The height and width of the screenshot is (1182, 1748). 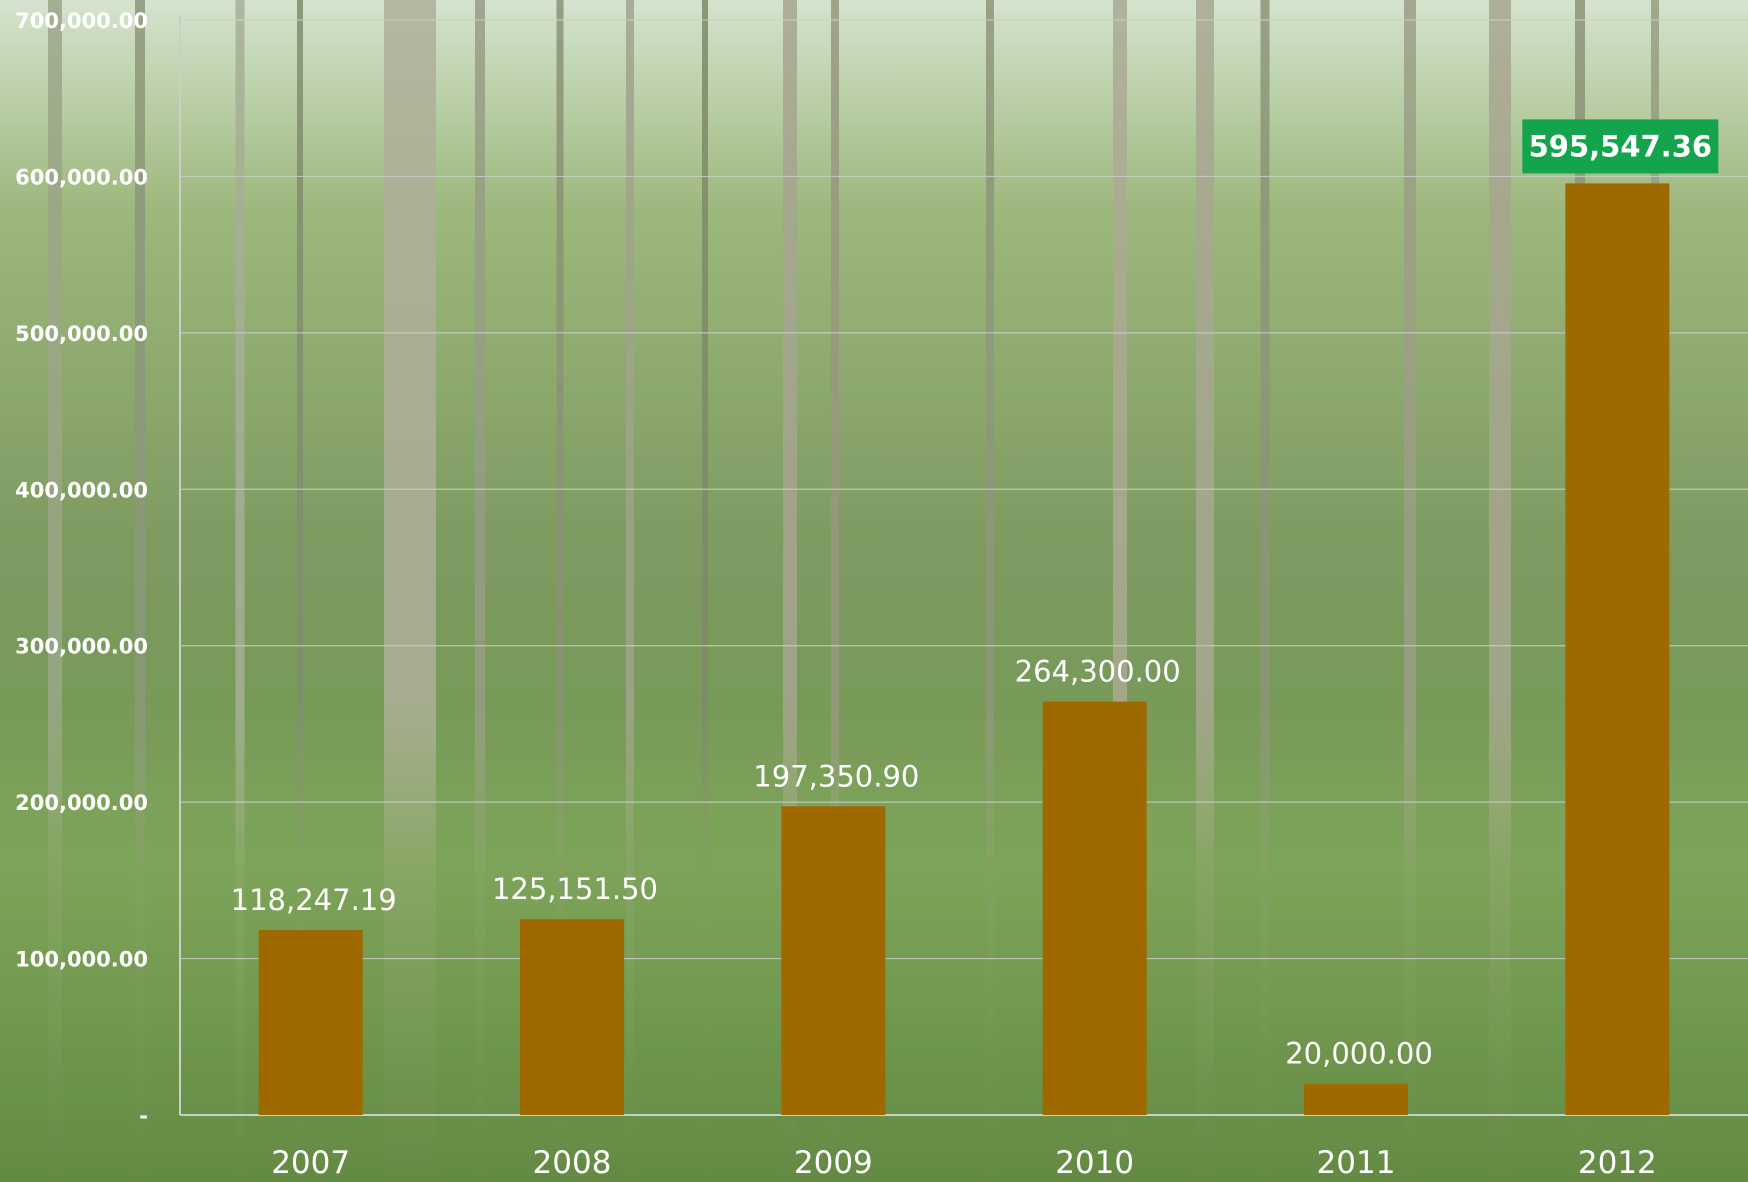 I want to click on x-tick-label: 2007, so click(x=310, y=1163).